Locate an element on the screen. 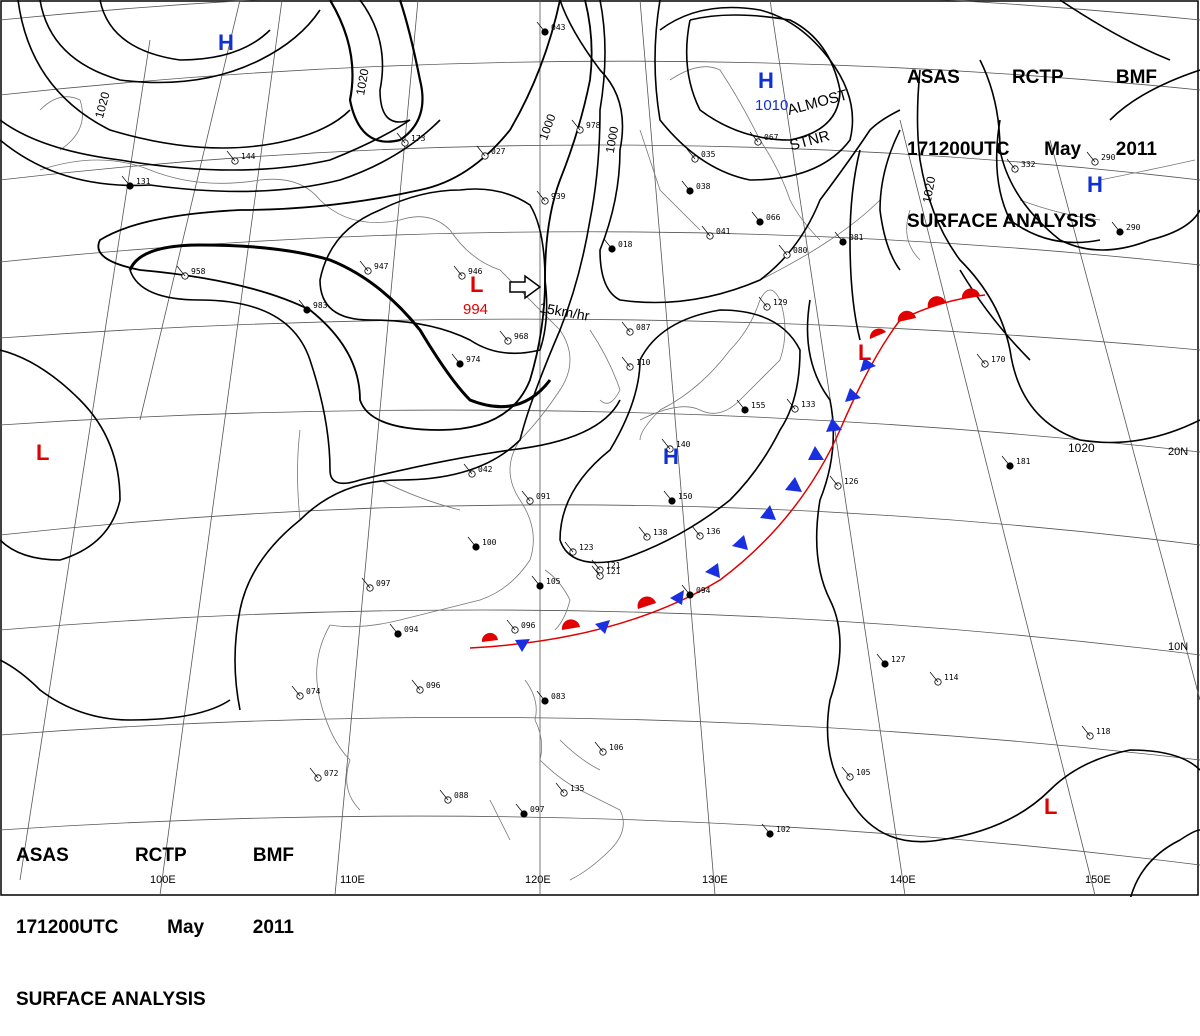  station-pressure-label: 947 is located at coordinates (381, 266).